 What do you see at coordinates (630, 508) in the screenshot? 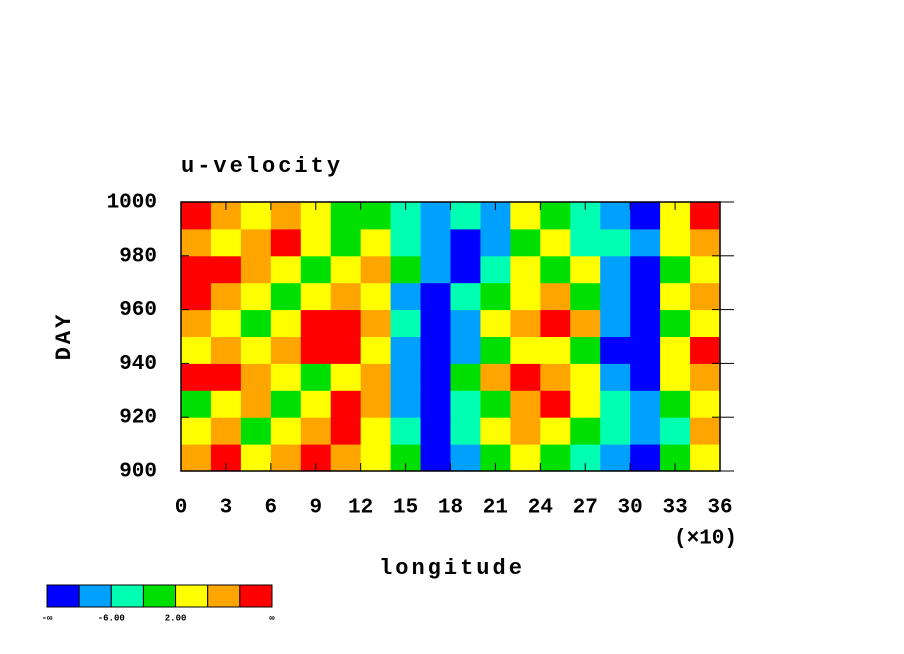
I see `x-tick-label: 30` at bounding box center [630, 508].